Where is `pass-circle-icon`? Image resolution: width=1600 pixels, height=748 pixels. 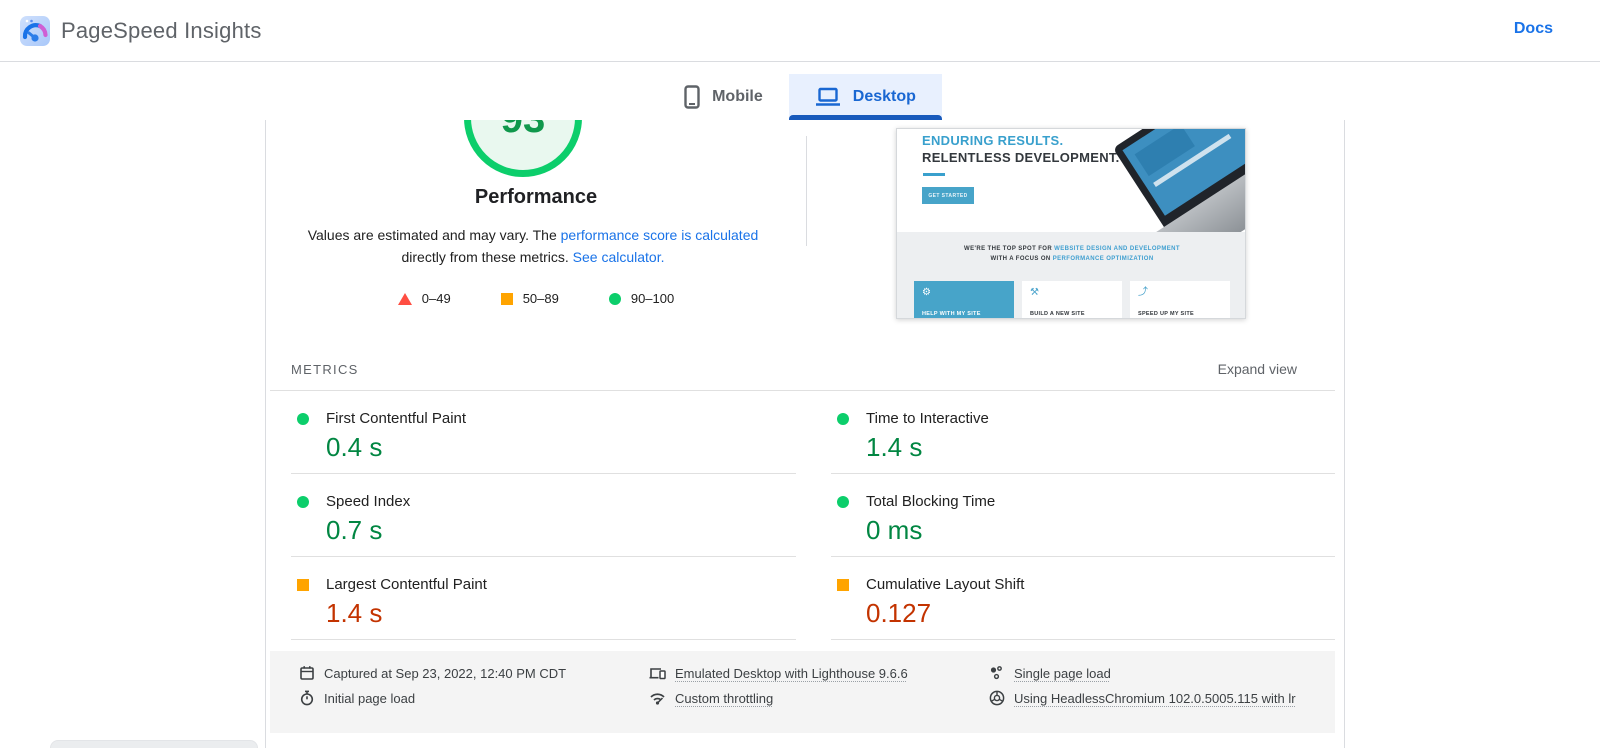 pass-circle-icon is located at coordinates (614, 298).